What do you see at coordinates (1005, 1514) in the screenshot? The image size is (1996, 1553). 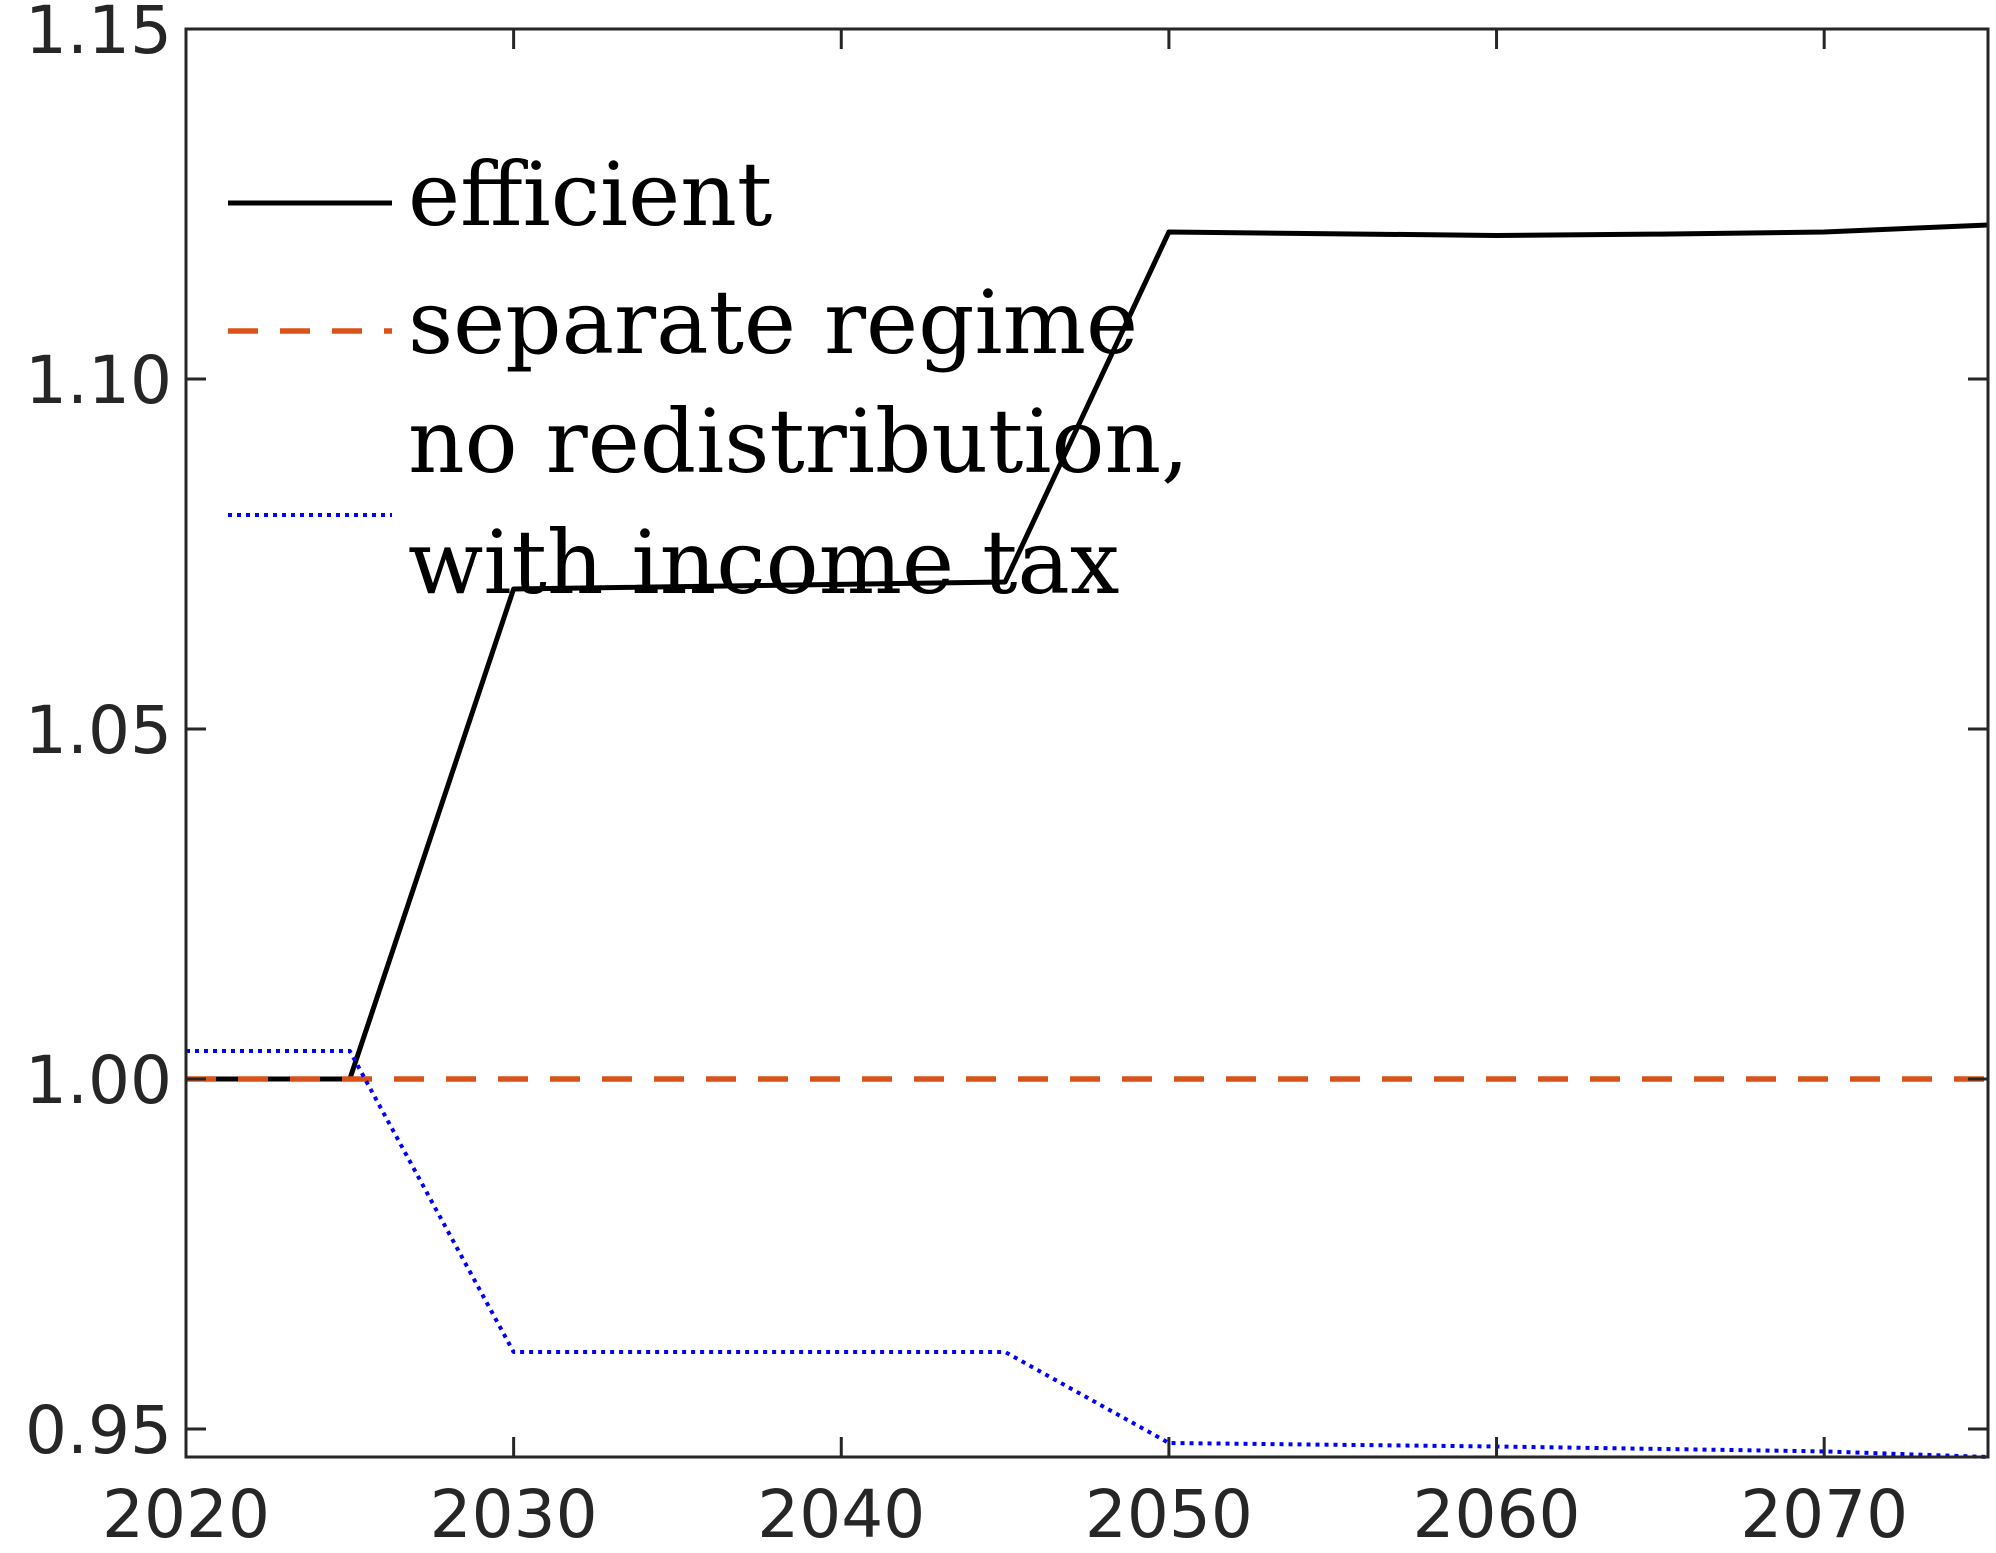 I see `x-tick-labels: 2020 2030 2040 2050 2060 2070` at bounding box center [1005, 1514].